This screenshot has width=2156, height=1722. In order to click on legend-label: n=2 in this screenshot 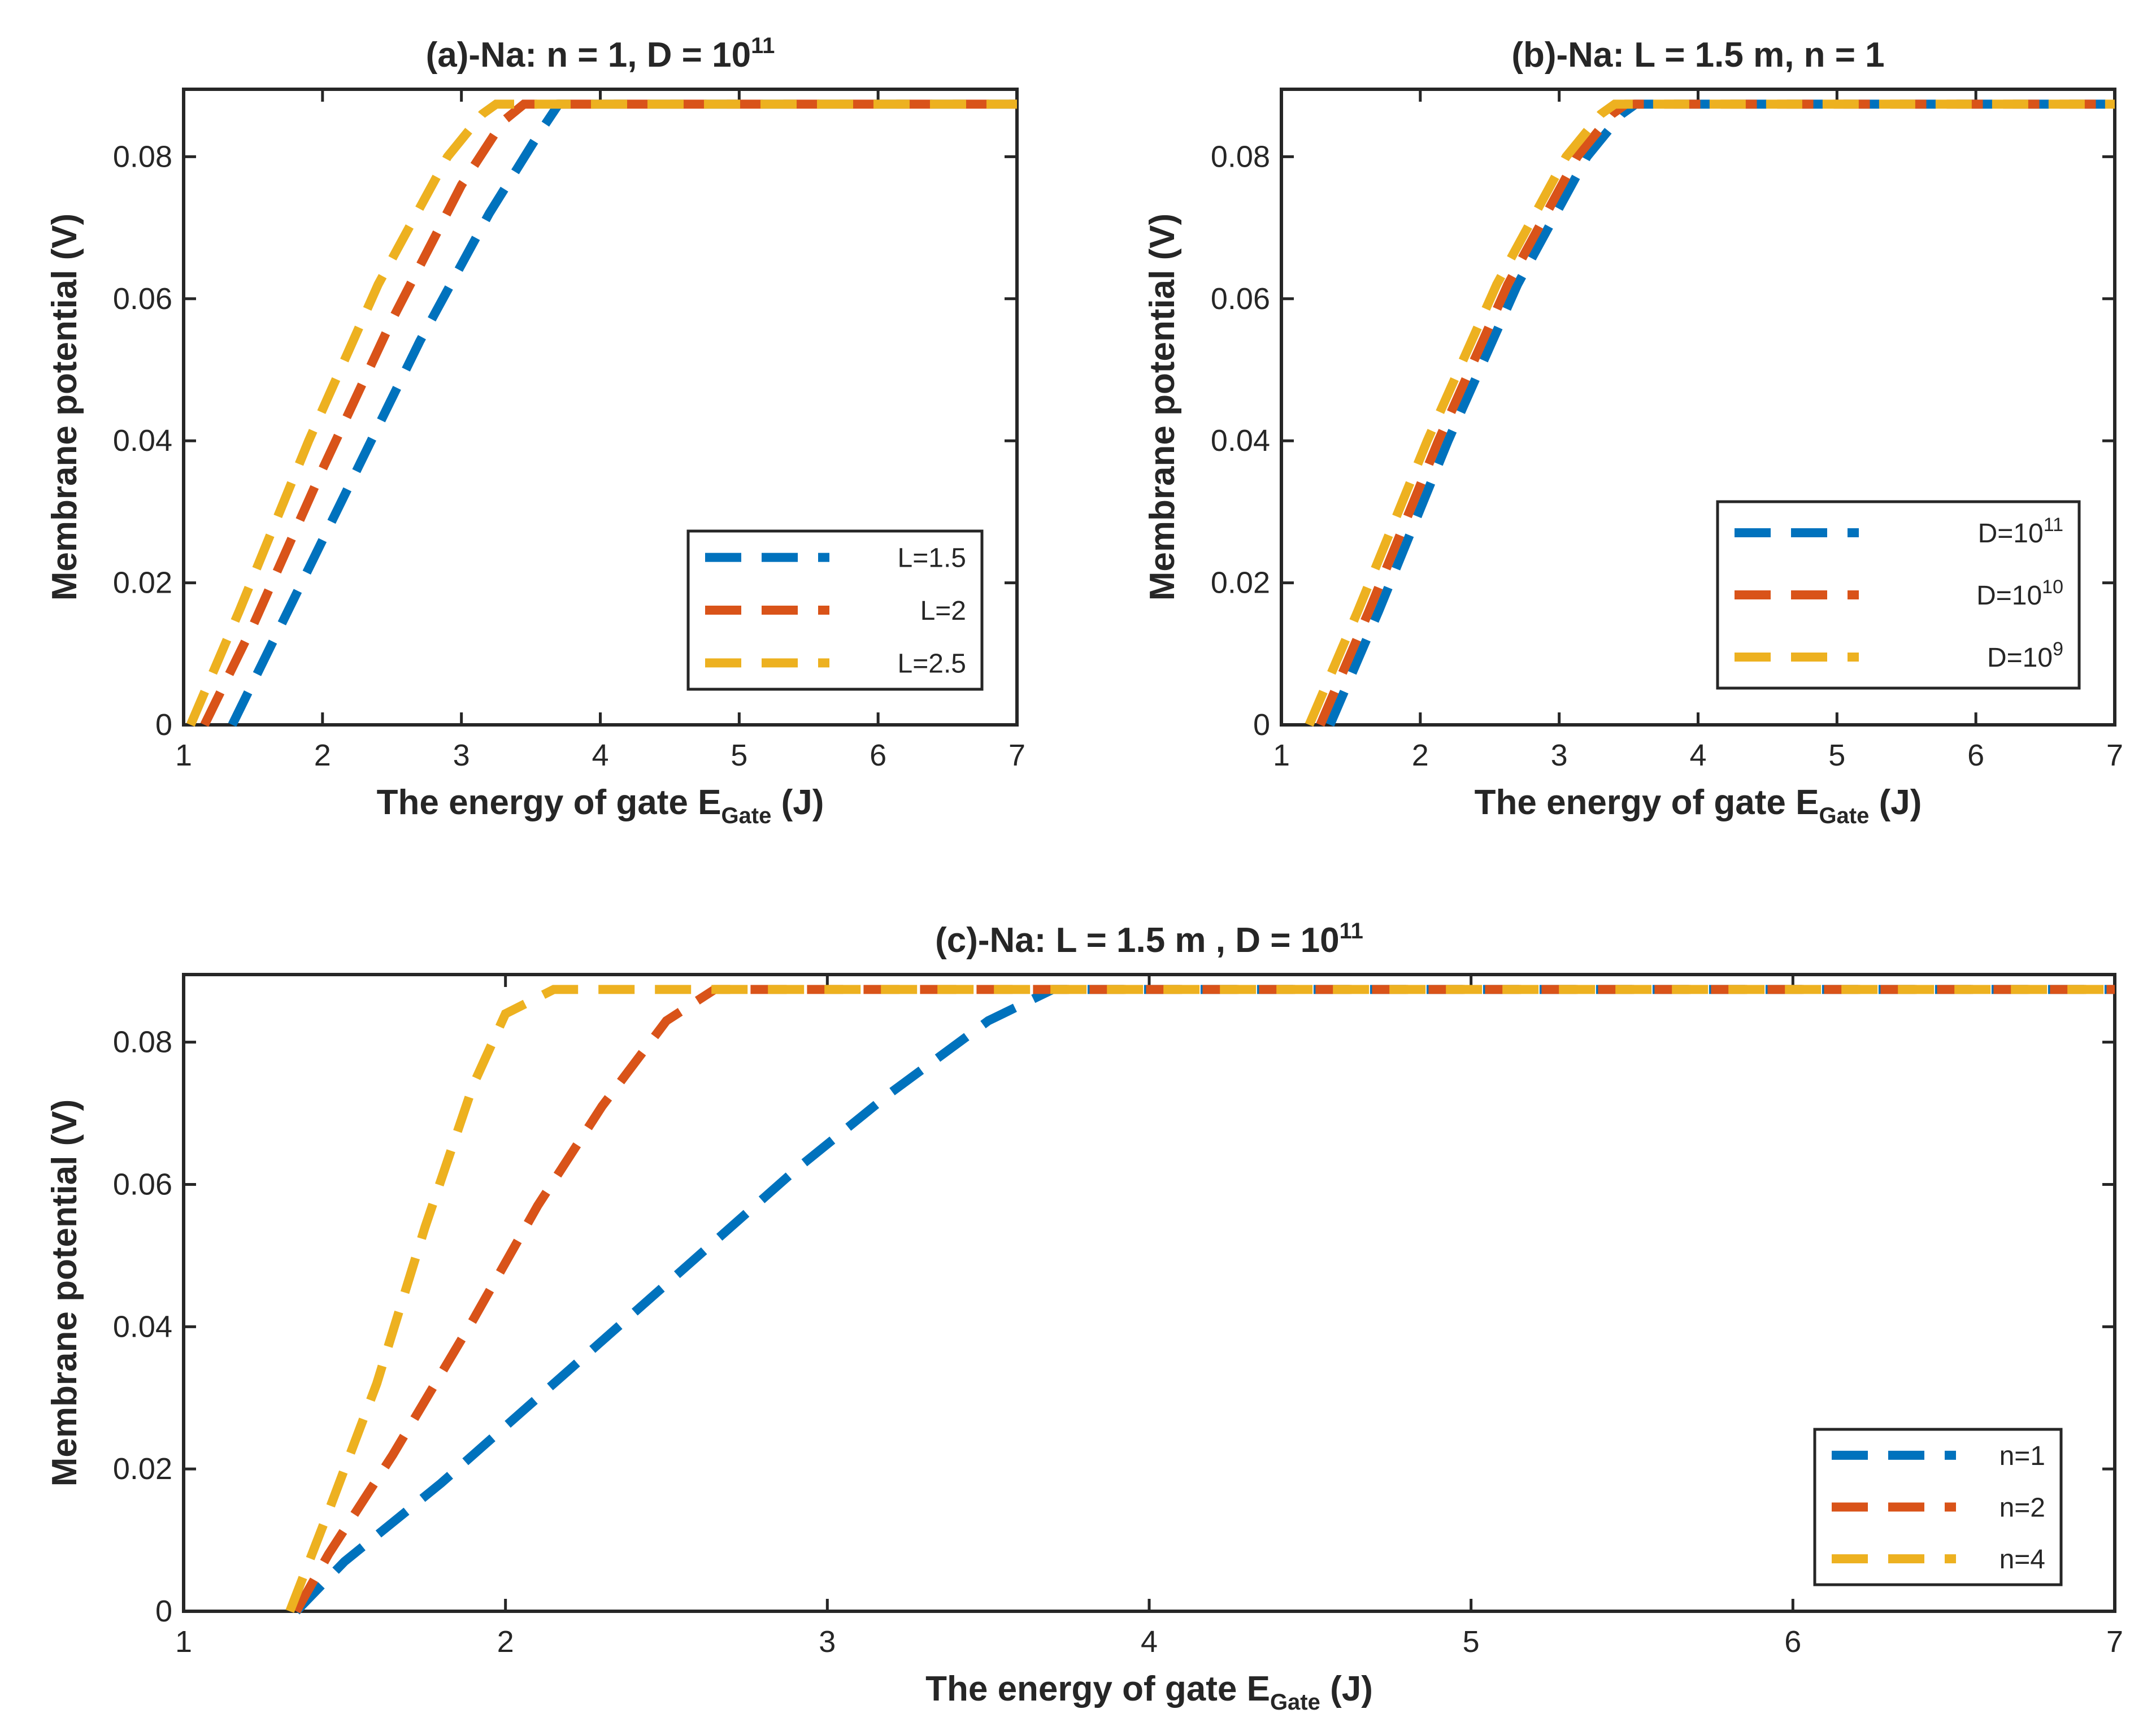, I will do `click(2022, 1508)`.